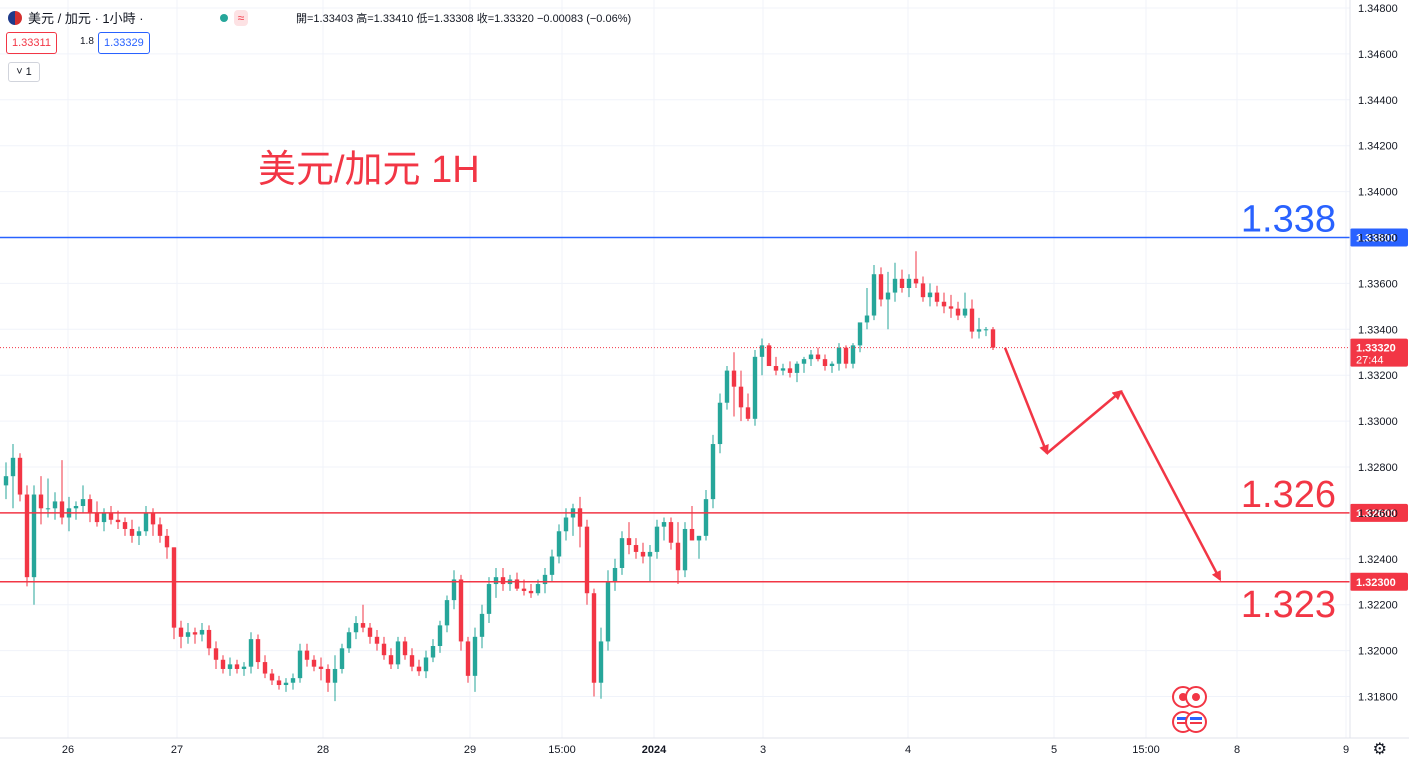 Image resolution: width=1409 pixels, height=765 pixels. What do you see at coordinates (654, 750) in the screenshot?
I see `time-tick-label: 2024` at bounding box center [654, 750].